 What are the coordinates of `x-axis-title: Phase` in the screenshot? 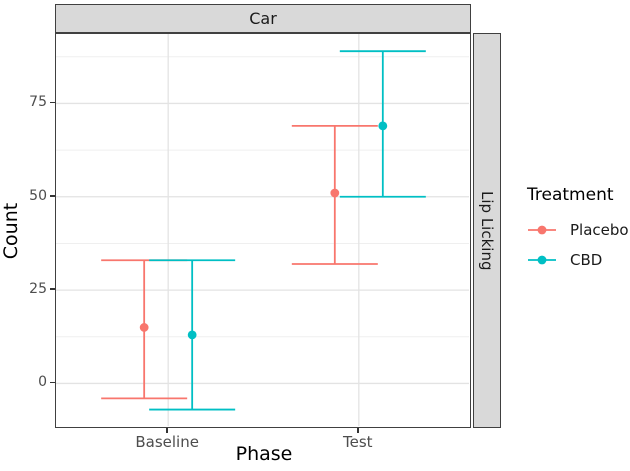 It's located at (264, 454).